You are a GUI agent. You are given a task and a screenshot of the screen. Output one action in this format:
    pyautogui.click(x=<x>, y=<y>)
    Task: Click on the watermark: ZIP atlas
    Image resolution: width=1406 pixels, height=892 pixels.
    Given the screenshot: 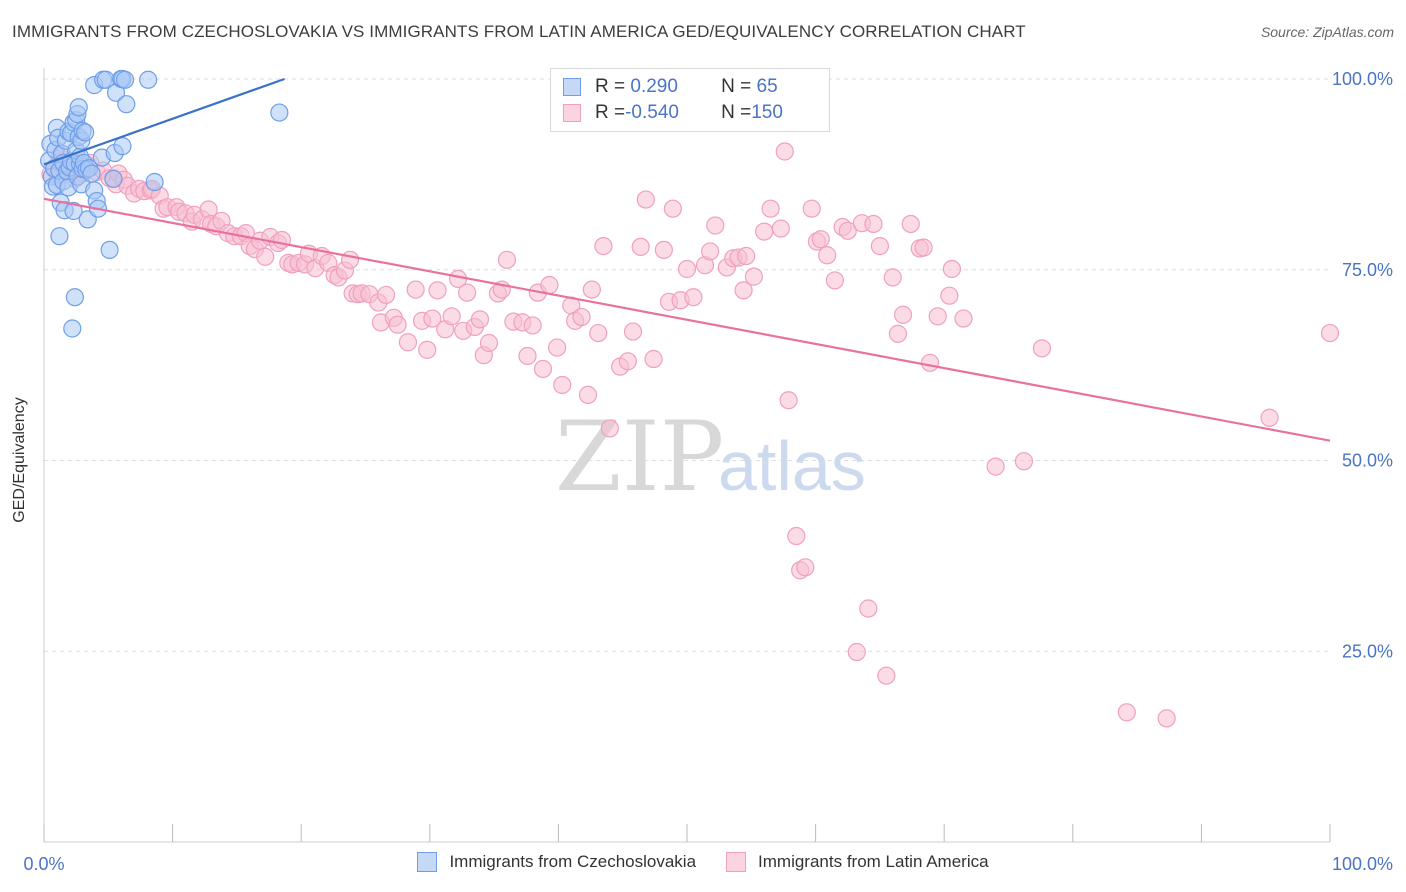 What is the action you would take?
    pyautogui.click(x=710, y=457)
    